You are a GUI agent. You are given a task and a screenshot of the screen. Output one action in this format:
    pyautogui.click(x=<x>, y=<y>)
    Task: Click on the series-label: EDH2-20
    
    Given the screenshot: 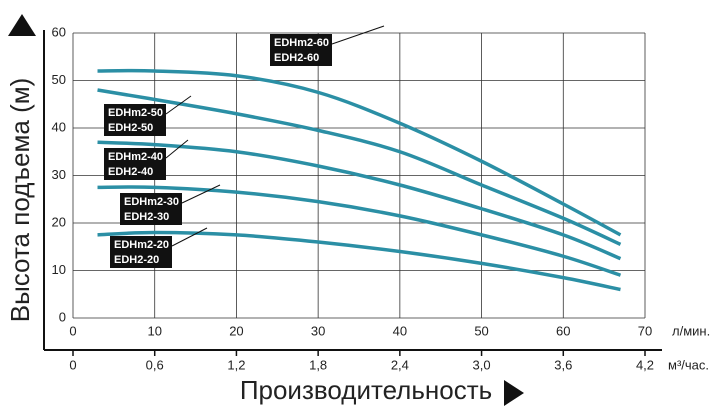 What is the action you would take?
    pyautogui.click(x=136, y=260)
    